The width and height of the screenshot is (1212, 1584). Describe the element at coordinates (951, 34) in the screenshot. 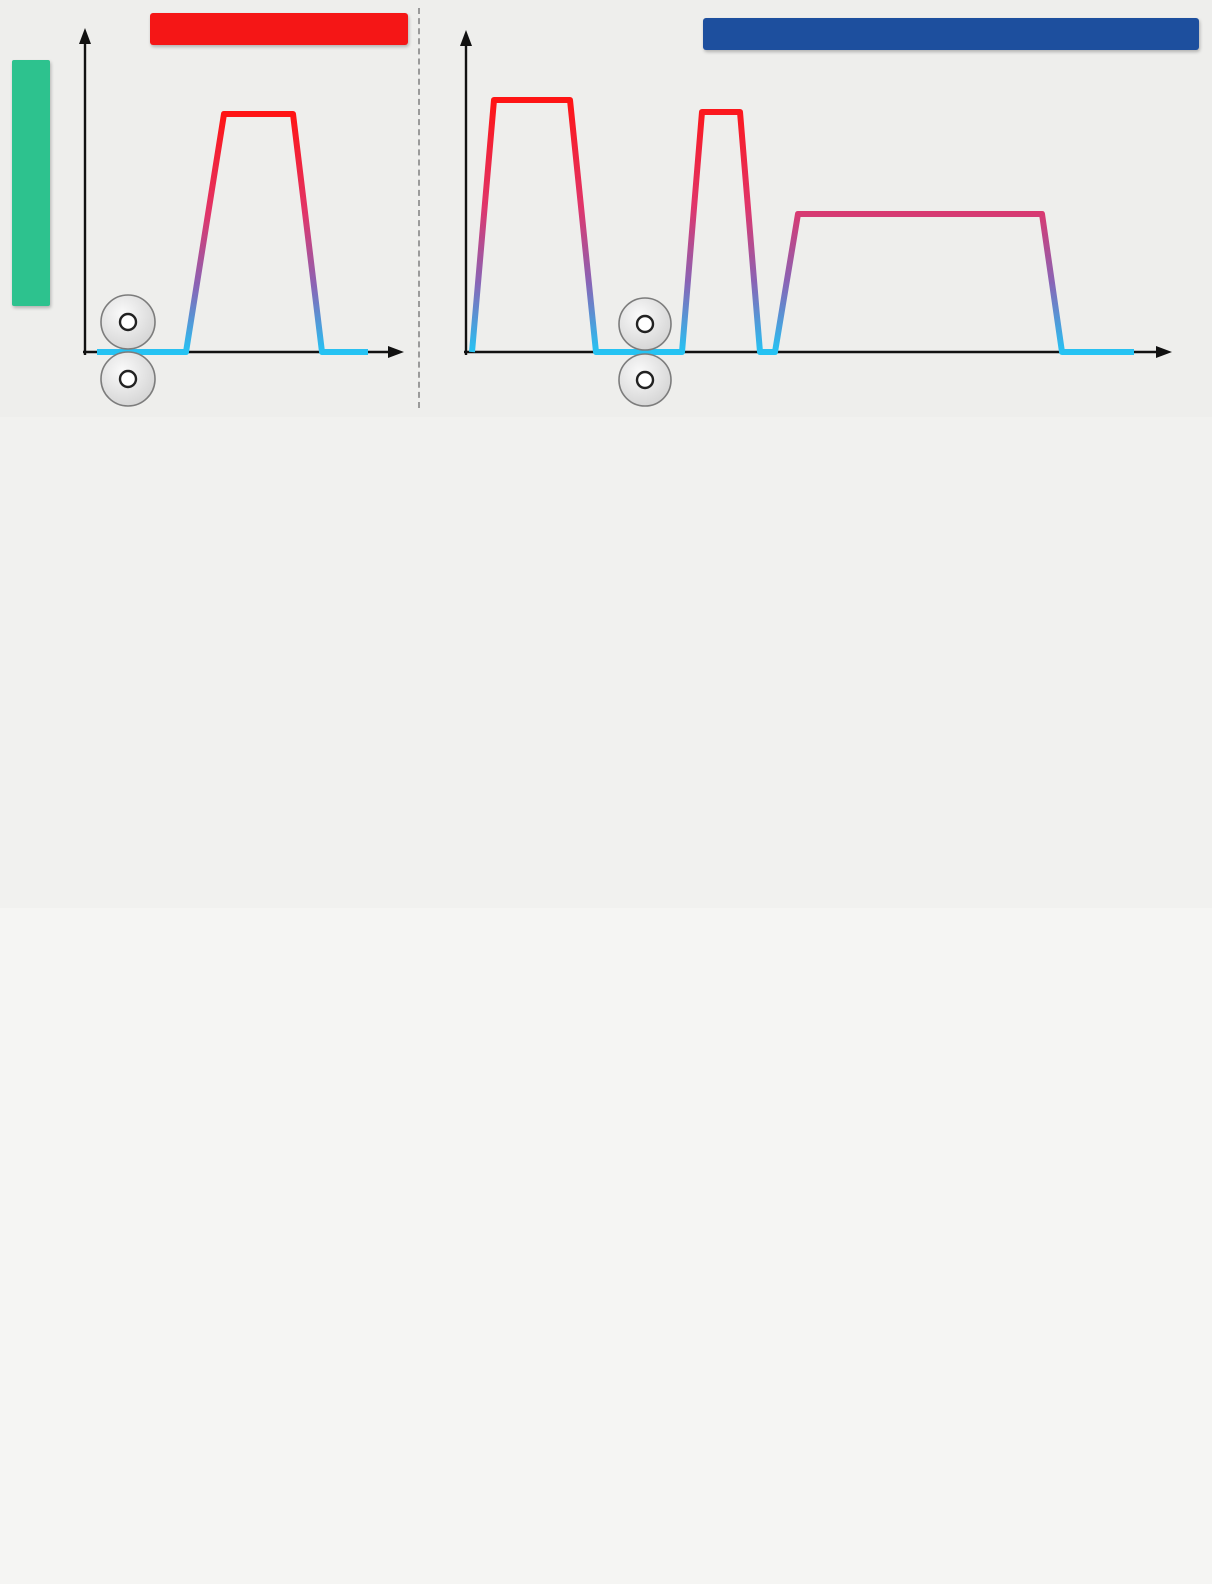

I see `route-b-banner` at that location.